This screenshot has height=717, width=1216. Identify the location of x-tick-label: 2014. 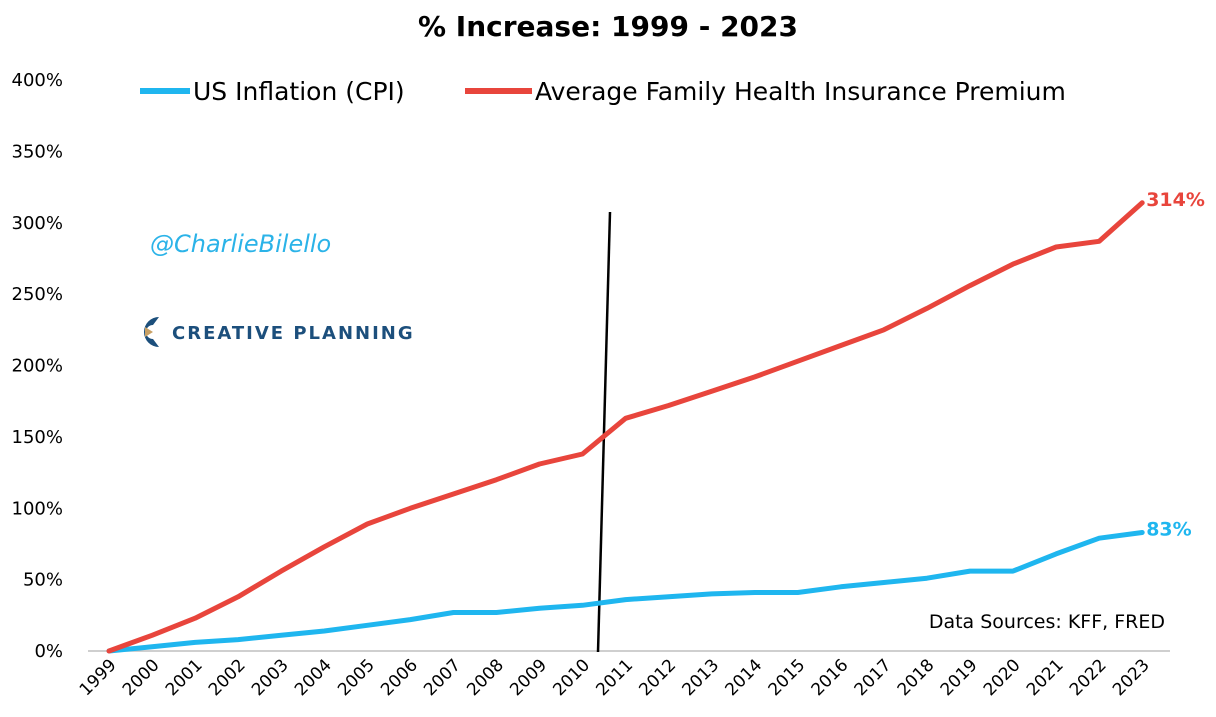
(744, 677).